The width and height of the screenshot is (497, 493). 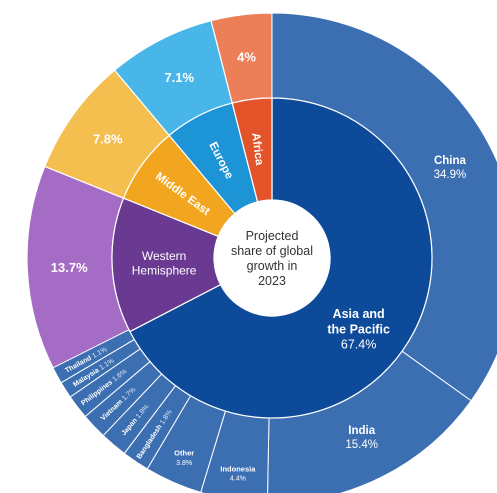 I want to click on outer-label-middle-east: 7.8%, so click(x=108, y=138).